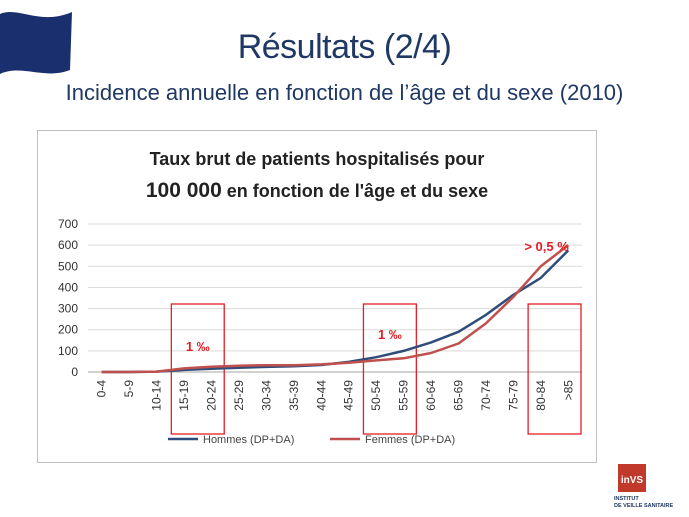 This screenshot has width=689, height=517. Describe the element at coordinates (459, 395) in the screenshot. I see `x-tick-label: 65-69` at that location.